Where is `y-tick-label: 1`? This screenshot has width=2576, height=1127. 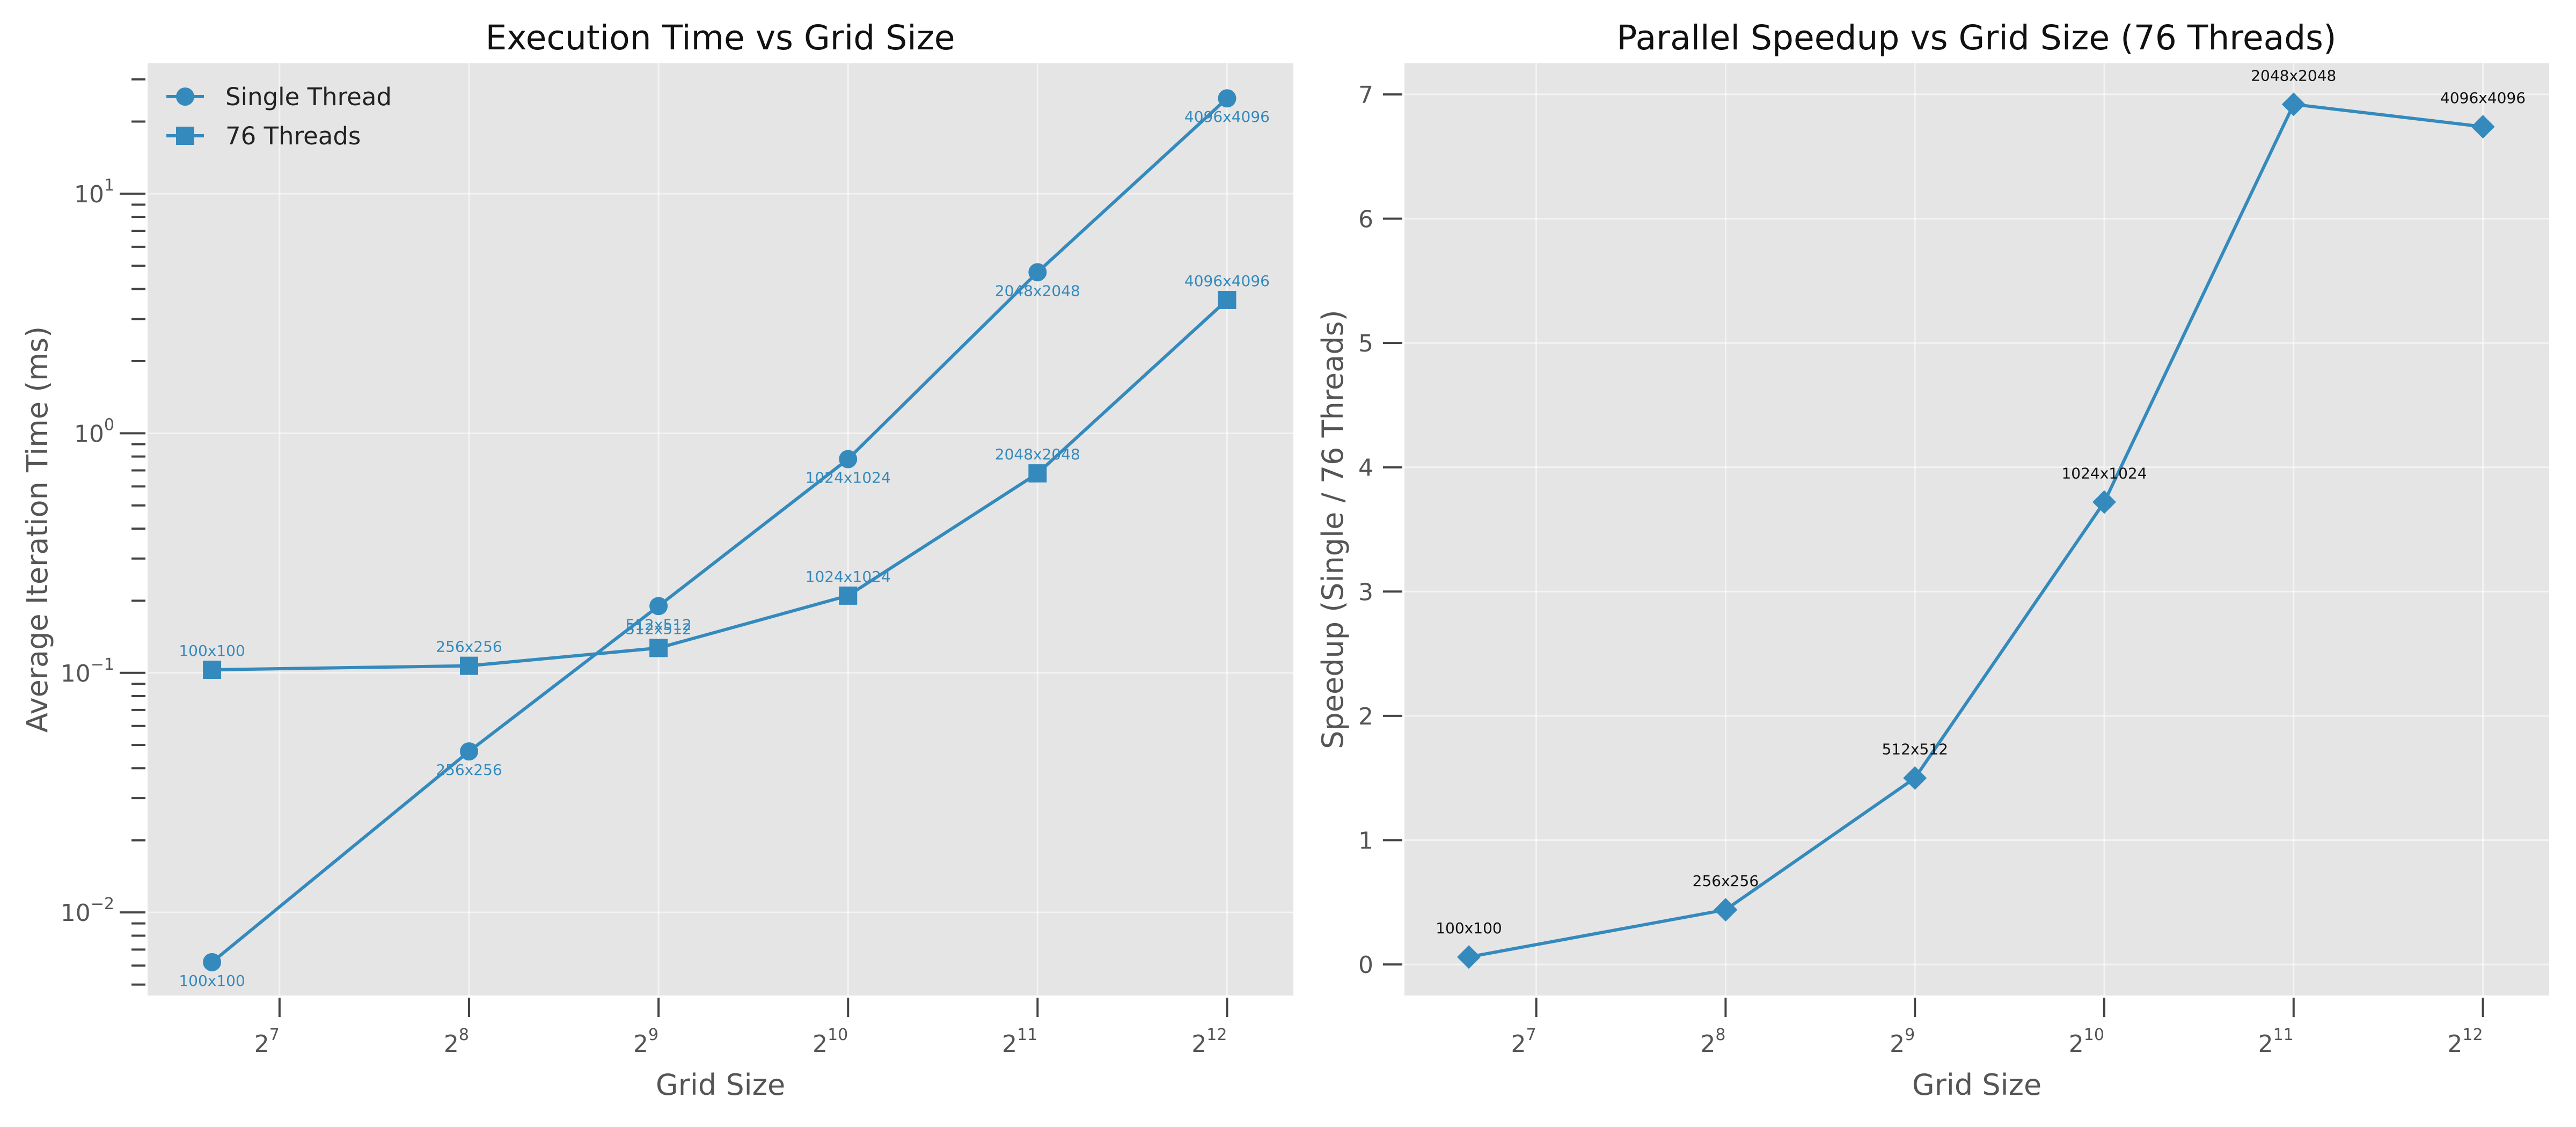
y-tick-label: 1 is located at coordinates (1365, 841).